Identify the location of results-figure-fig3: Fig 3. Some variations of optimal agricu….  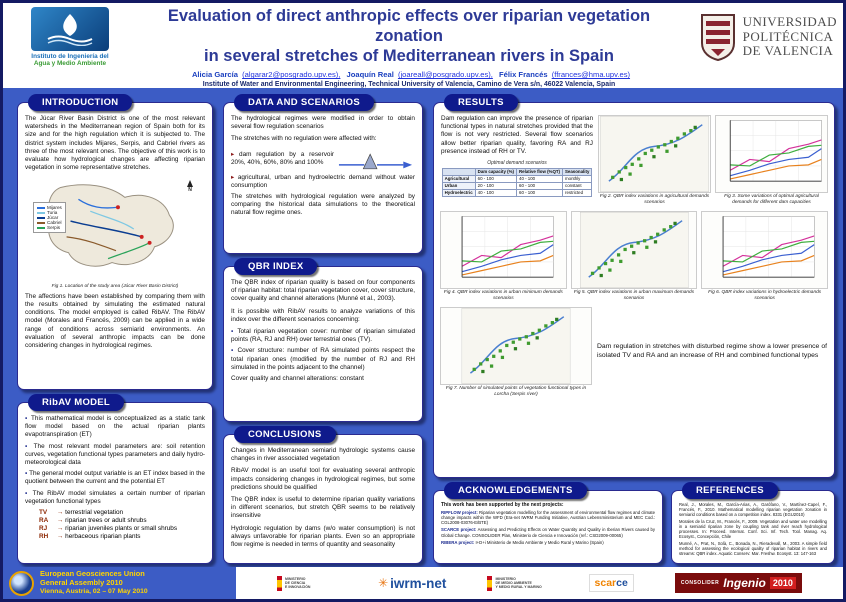
(771, 161).